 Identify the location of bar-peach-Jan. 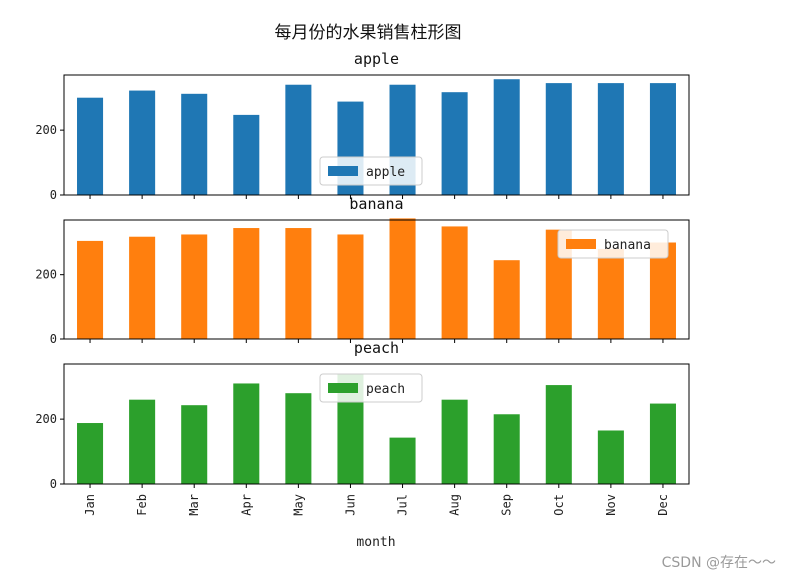
(90, 453).